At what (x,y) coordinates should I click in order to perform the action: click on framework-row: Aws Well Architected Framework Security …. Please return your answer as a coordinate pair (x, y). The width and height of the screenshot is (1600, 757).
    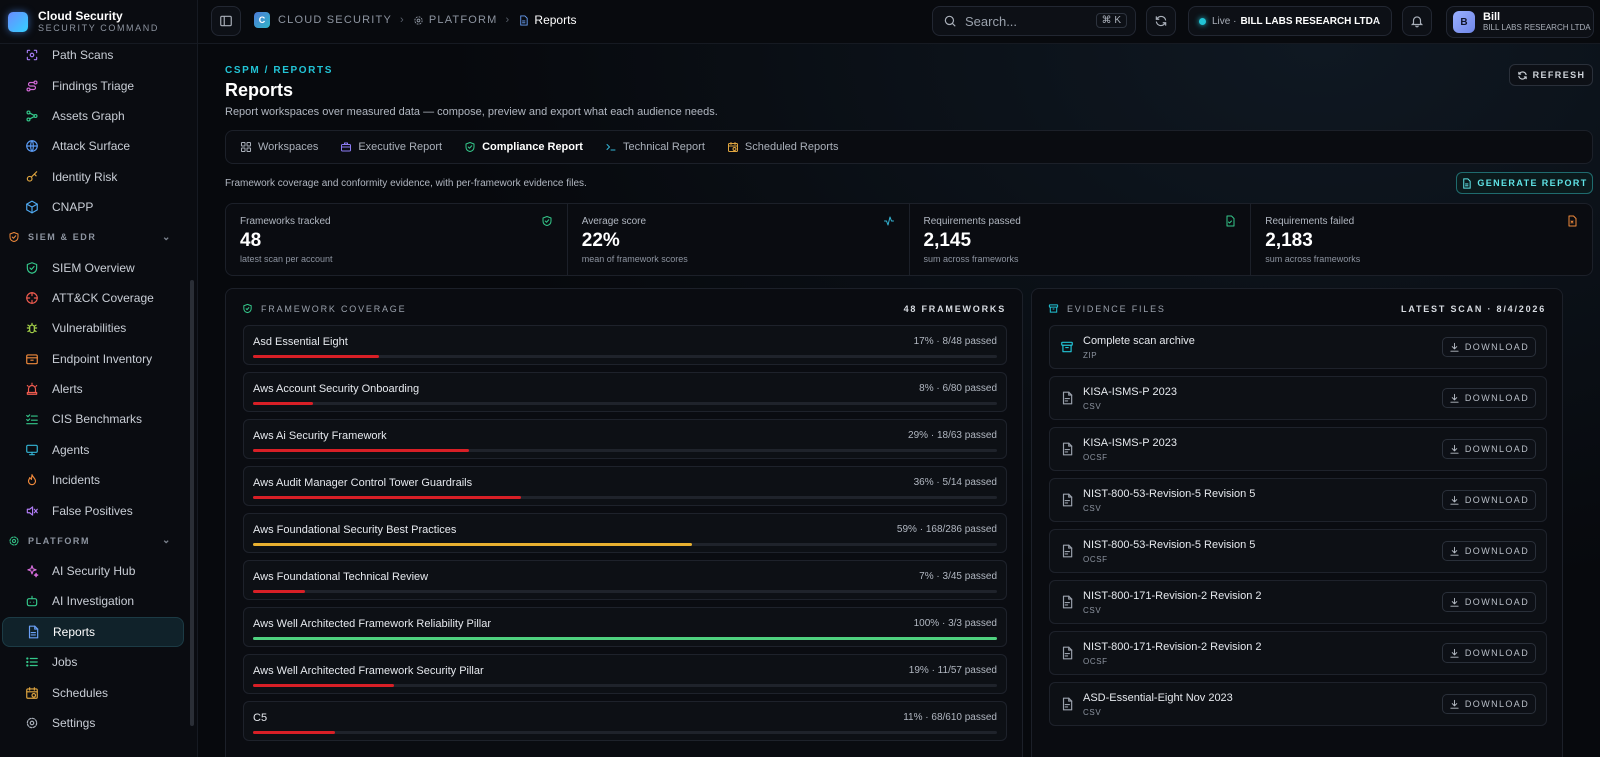
    Looking at the image, I should click on (625, 674).